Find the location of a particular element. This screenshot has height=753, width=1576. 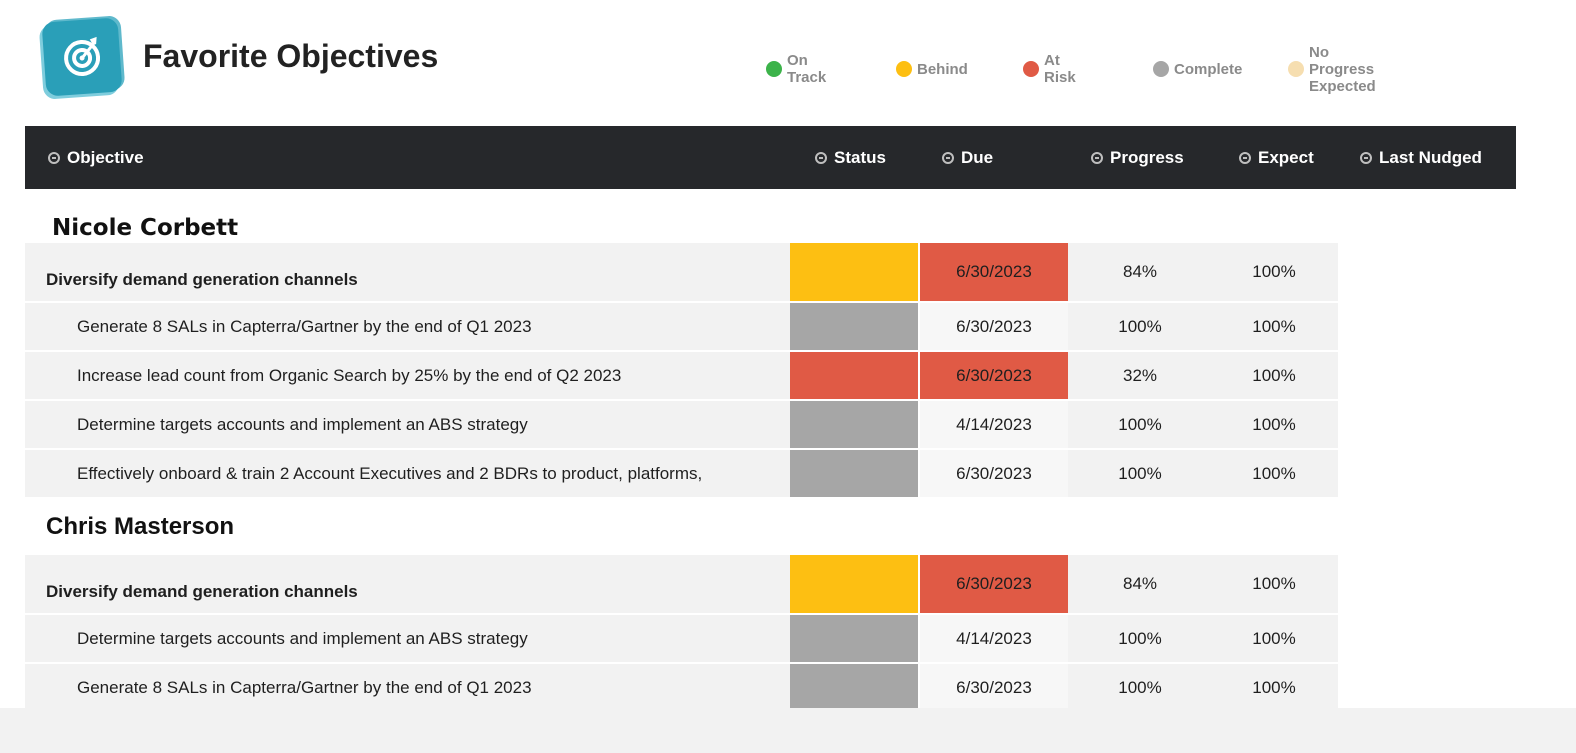

group-owner-name: Chris Masterson is located at coordinates (140, 526).